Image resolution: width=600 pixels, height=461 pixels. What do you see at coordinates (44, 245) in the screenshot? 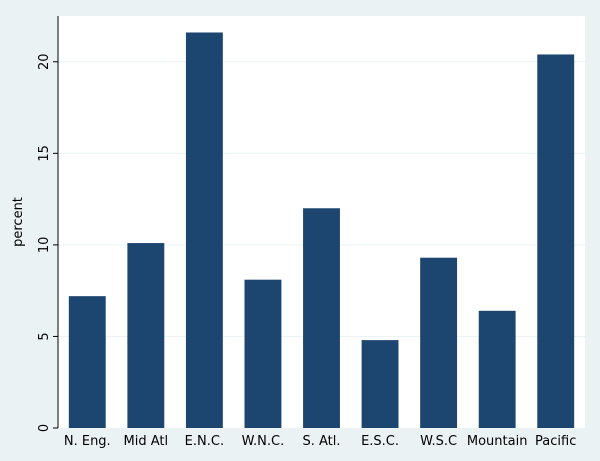
I see `y-tick-label: 10` at bounding box center [44, 245].